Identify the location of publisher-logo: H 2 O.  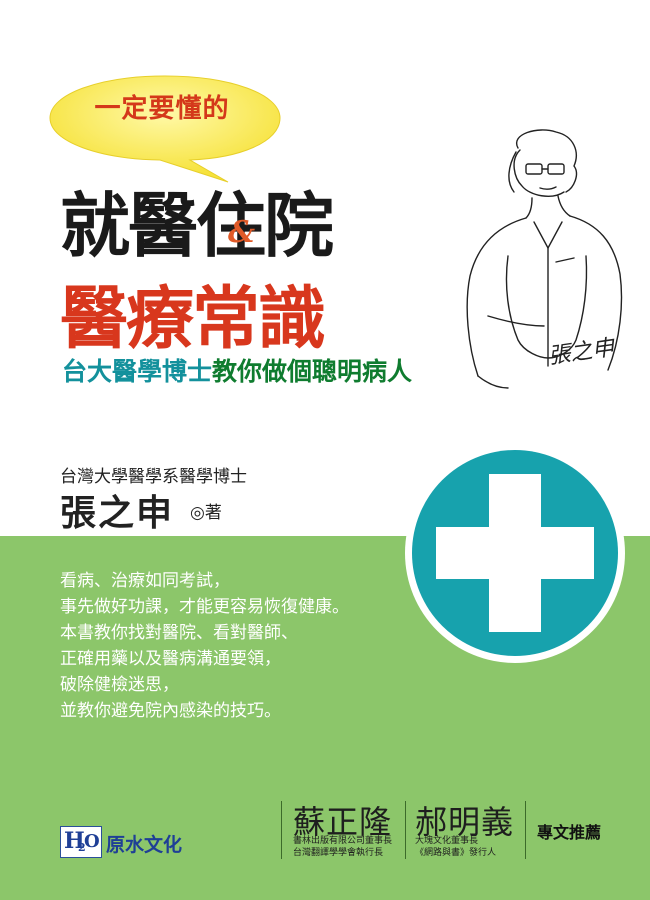
(81, 842).